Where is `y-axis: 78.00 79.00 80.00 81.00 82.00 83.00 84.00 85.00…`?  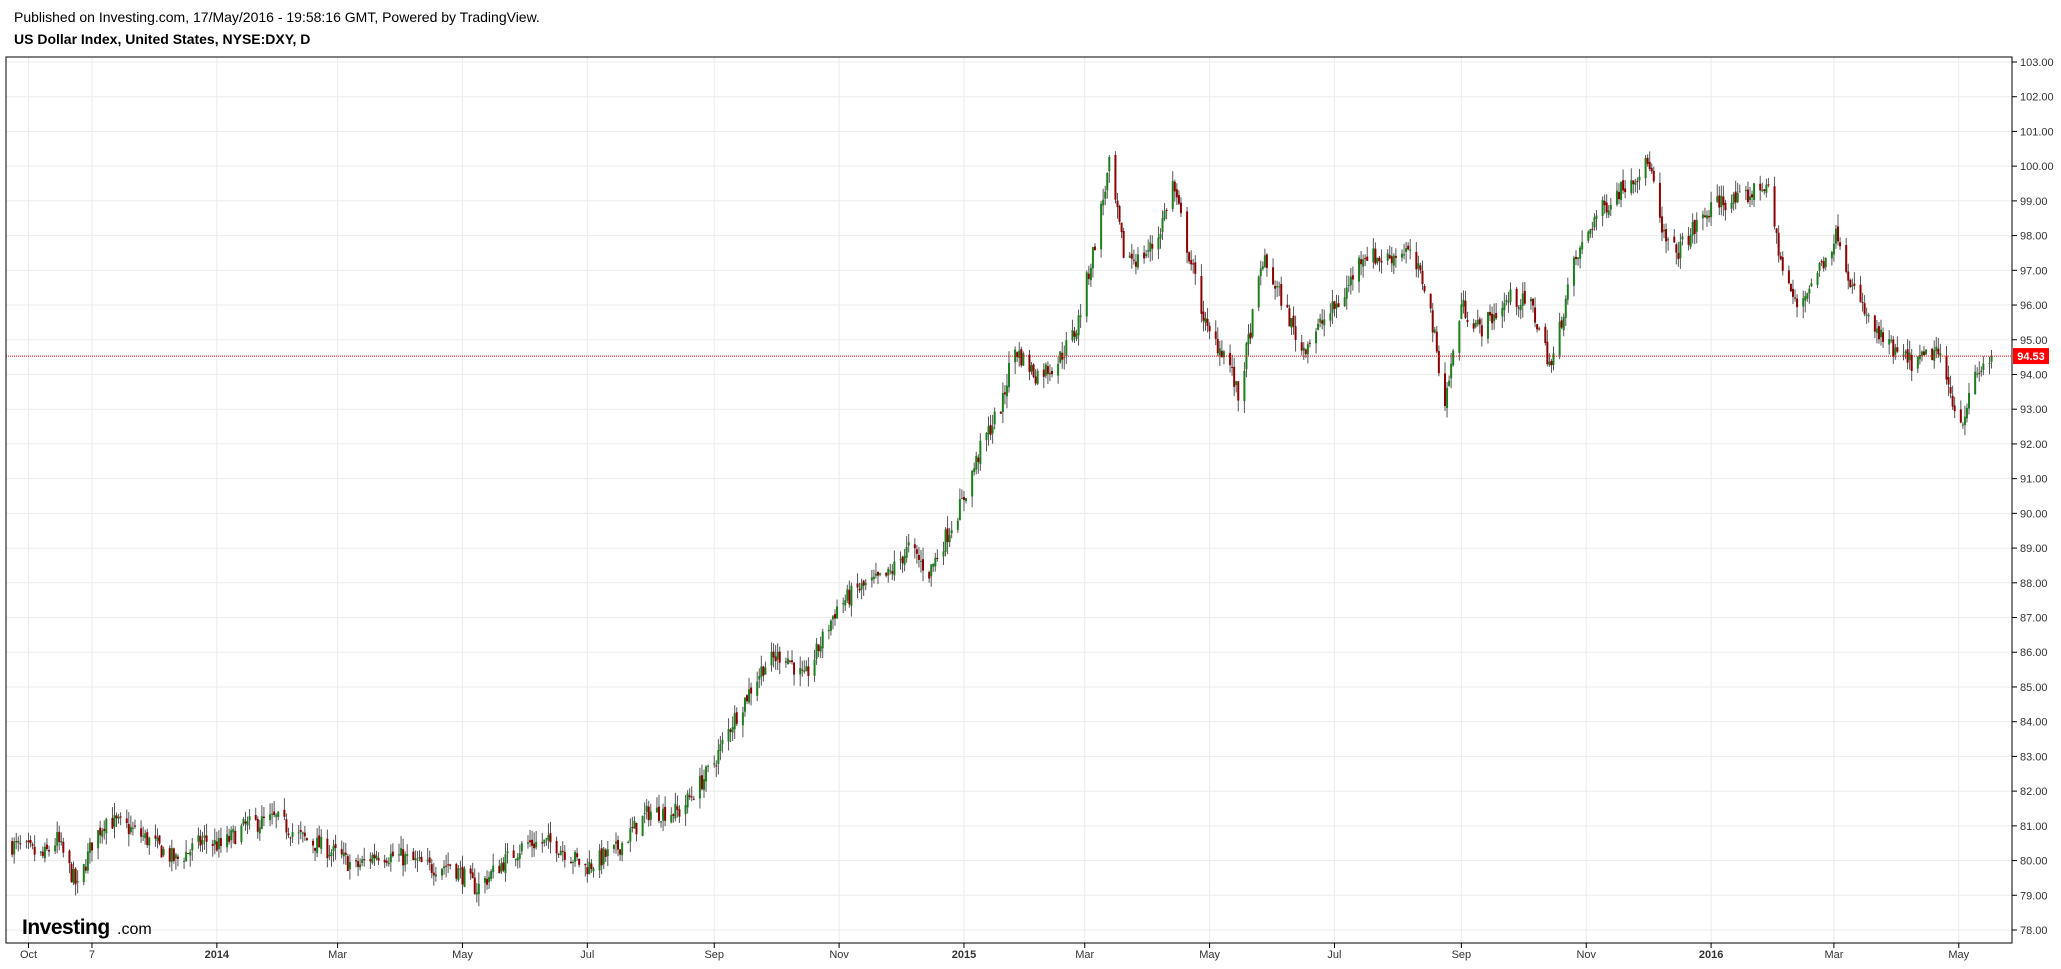 y-axis: 78.00 79.00 80.00 81.00 82.00 83.00 84.00 85.00… is located at coordinates (2033, 497).